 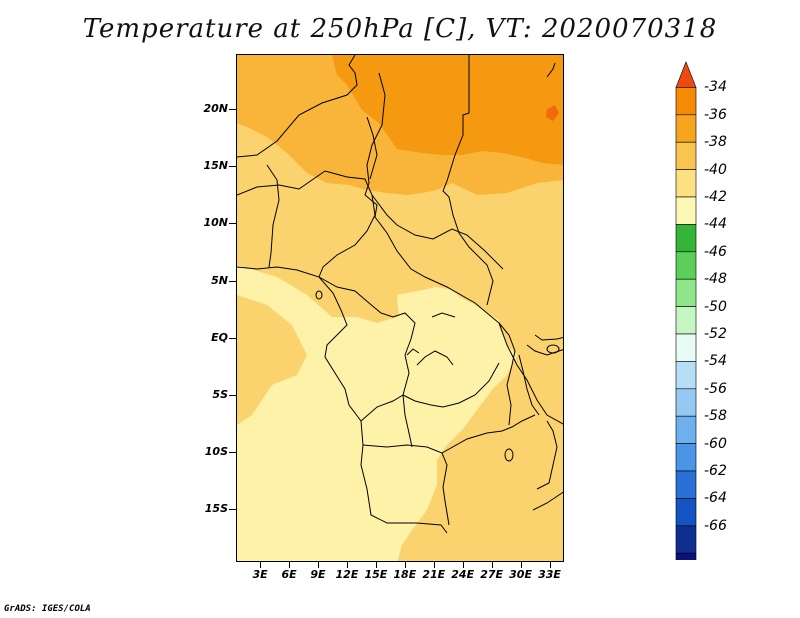 What do you see at coordinates (715, 361) in the screenshot?
I see `colorbar-label: -54` at bounding box center [715, 361].